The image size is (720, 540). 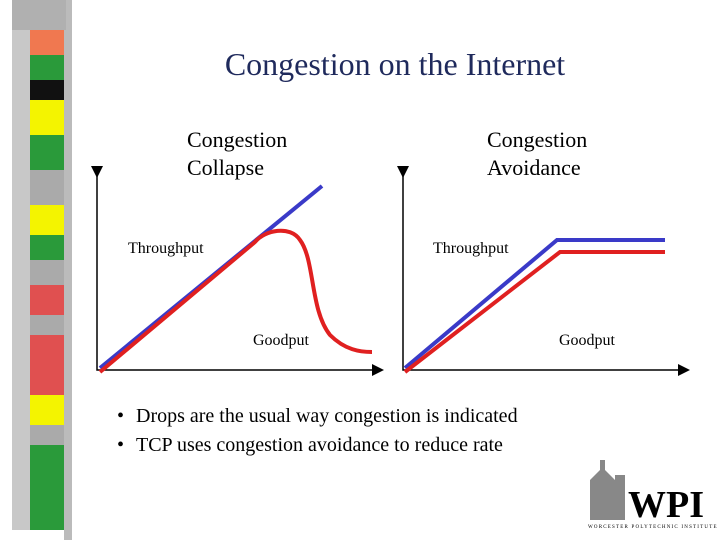 I want to click on throughput-line, so click(x=534, y=304).